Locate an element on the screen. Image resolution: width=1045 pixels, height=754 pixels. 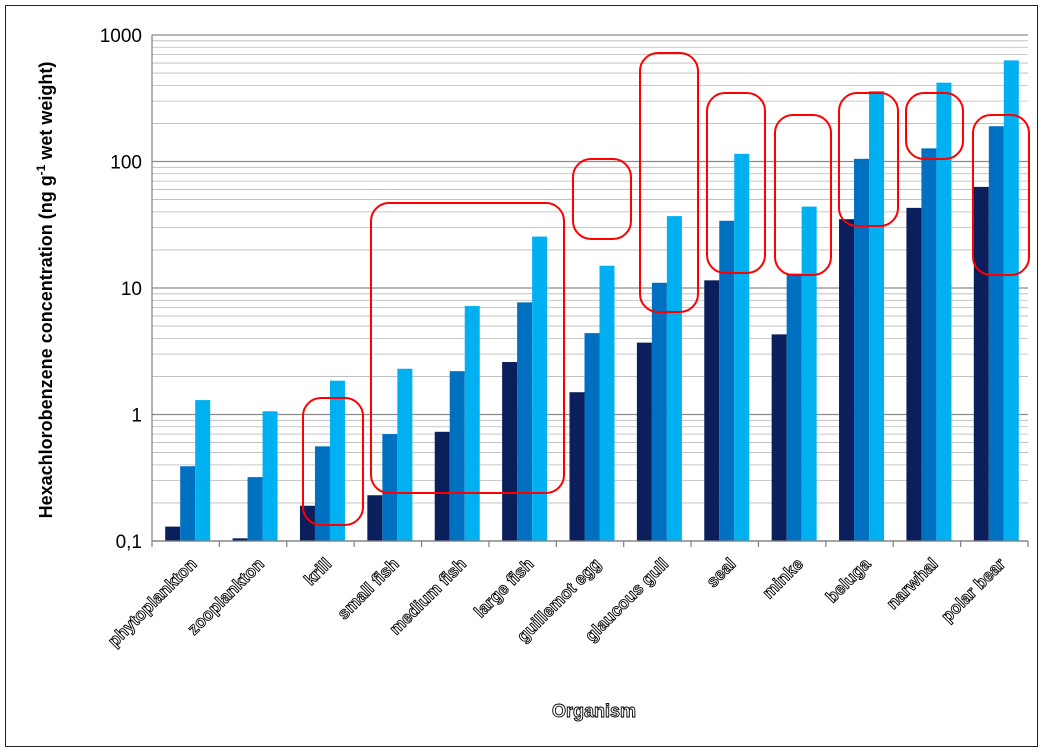
x-tick-label: narwhal is located at coordinates (912, 583).